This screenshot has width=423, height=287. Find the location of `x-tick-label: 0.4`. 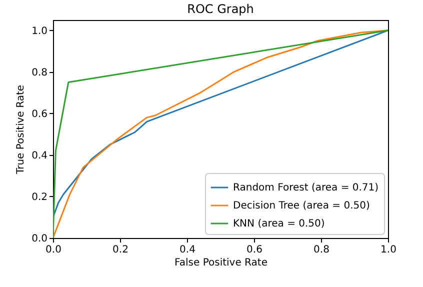

x-tick-label: 0.4 is located at coordinates (188, 250).